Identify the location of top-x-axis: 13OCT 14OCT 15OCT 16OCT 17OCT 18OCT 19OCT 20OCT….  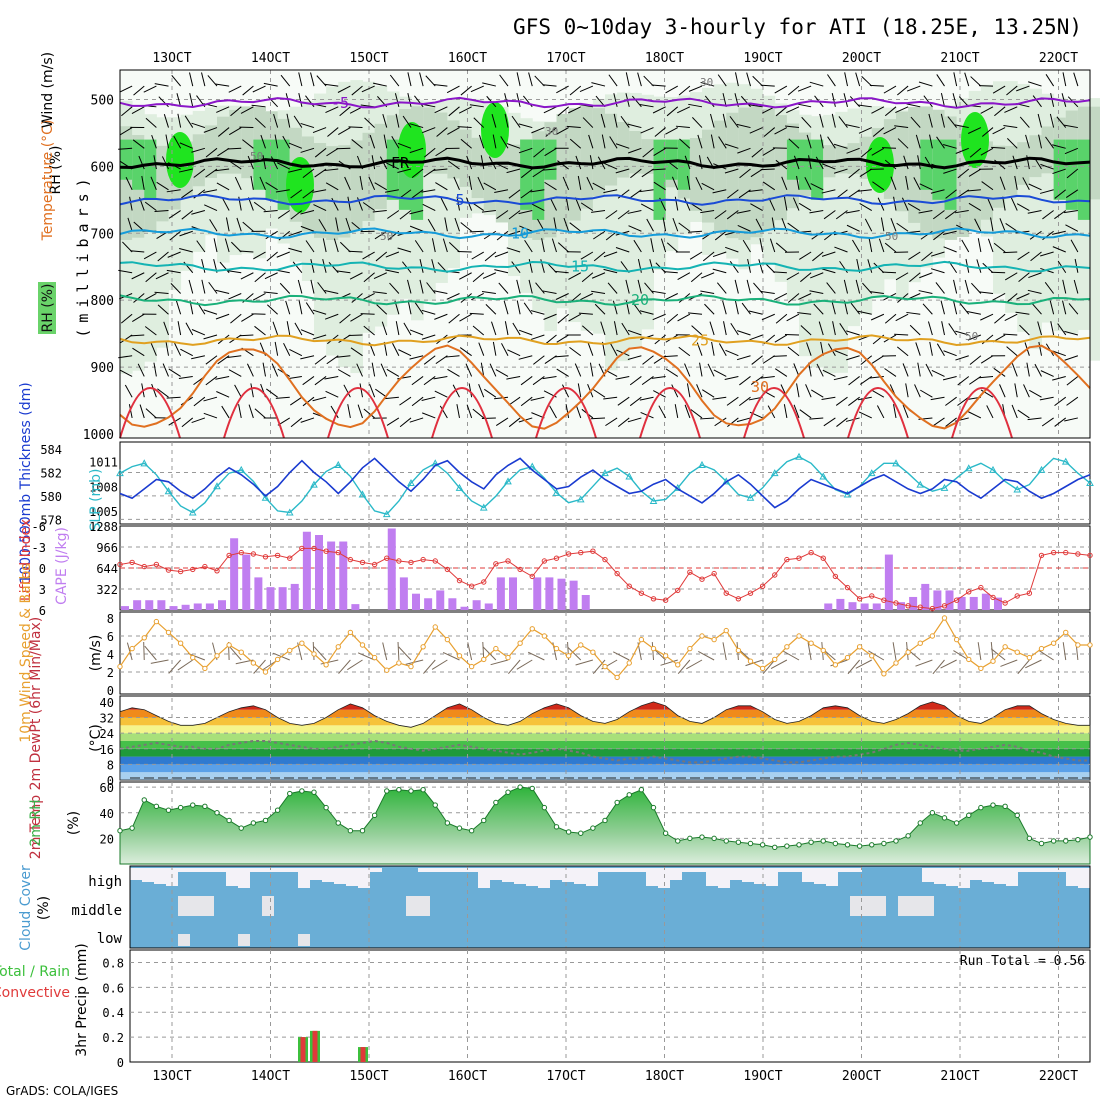
(615, 58).